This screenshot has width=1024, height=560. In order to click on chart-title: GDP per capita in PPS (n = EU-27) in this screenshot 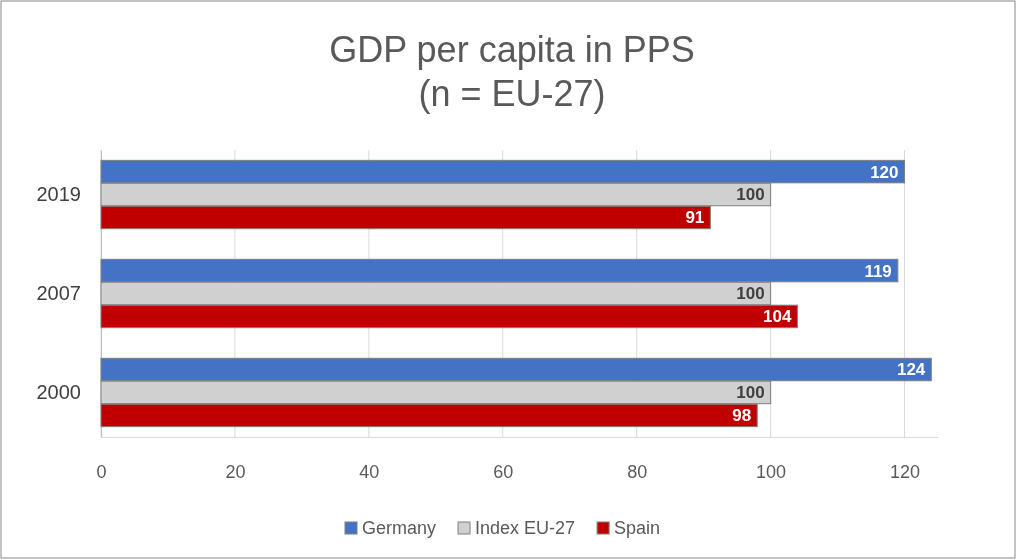, I will do `click(512, 71)`.